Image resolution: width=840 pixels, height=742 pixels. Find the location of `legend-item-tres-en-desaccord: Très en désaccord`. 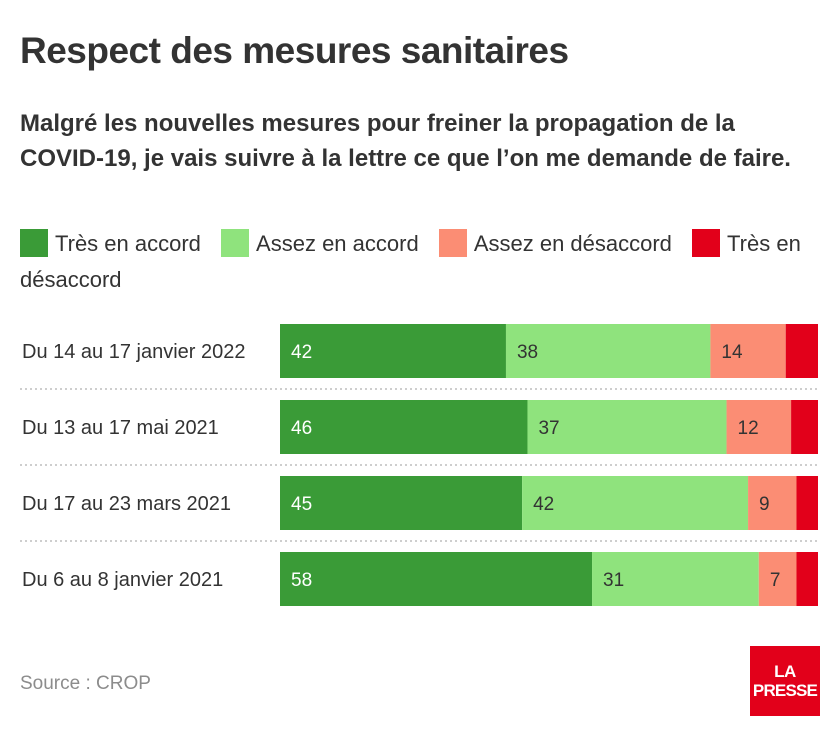

legend-item-tres-en-desaccord: Très en désaccord is located at coordinates (410, 260).